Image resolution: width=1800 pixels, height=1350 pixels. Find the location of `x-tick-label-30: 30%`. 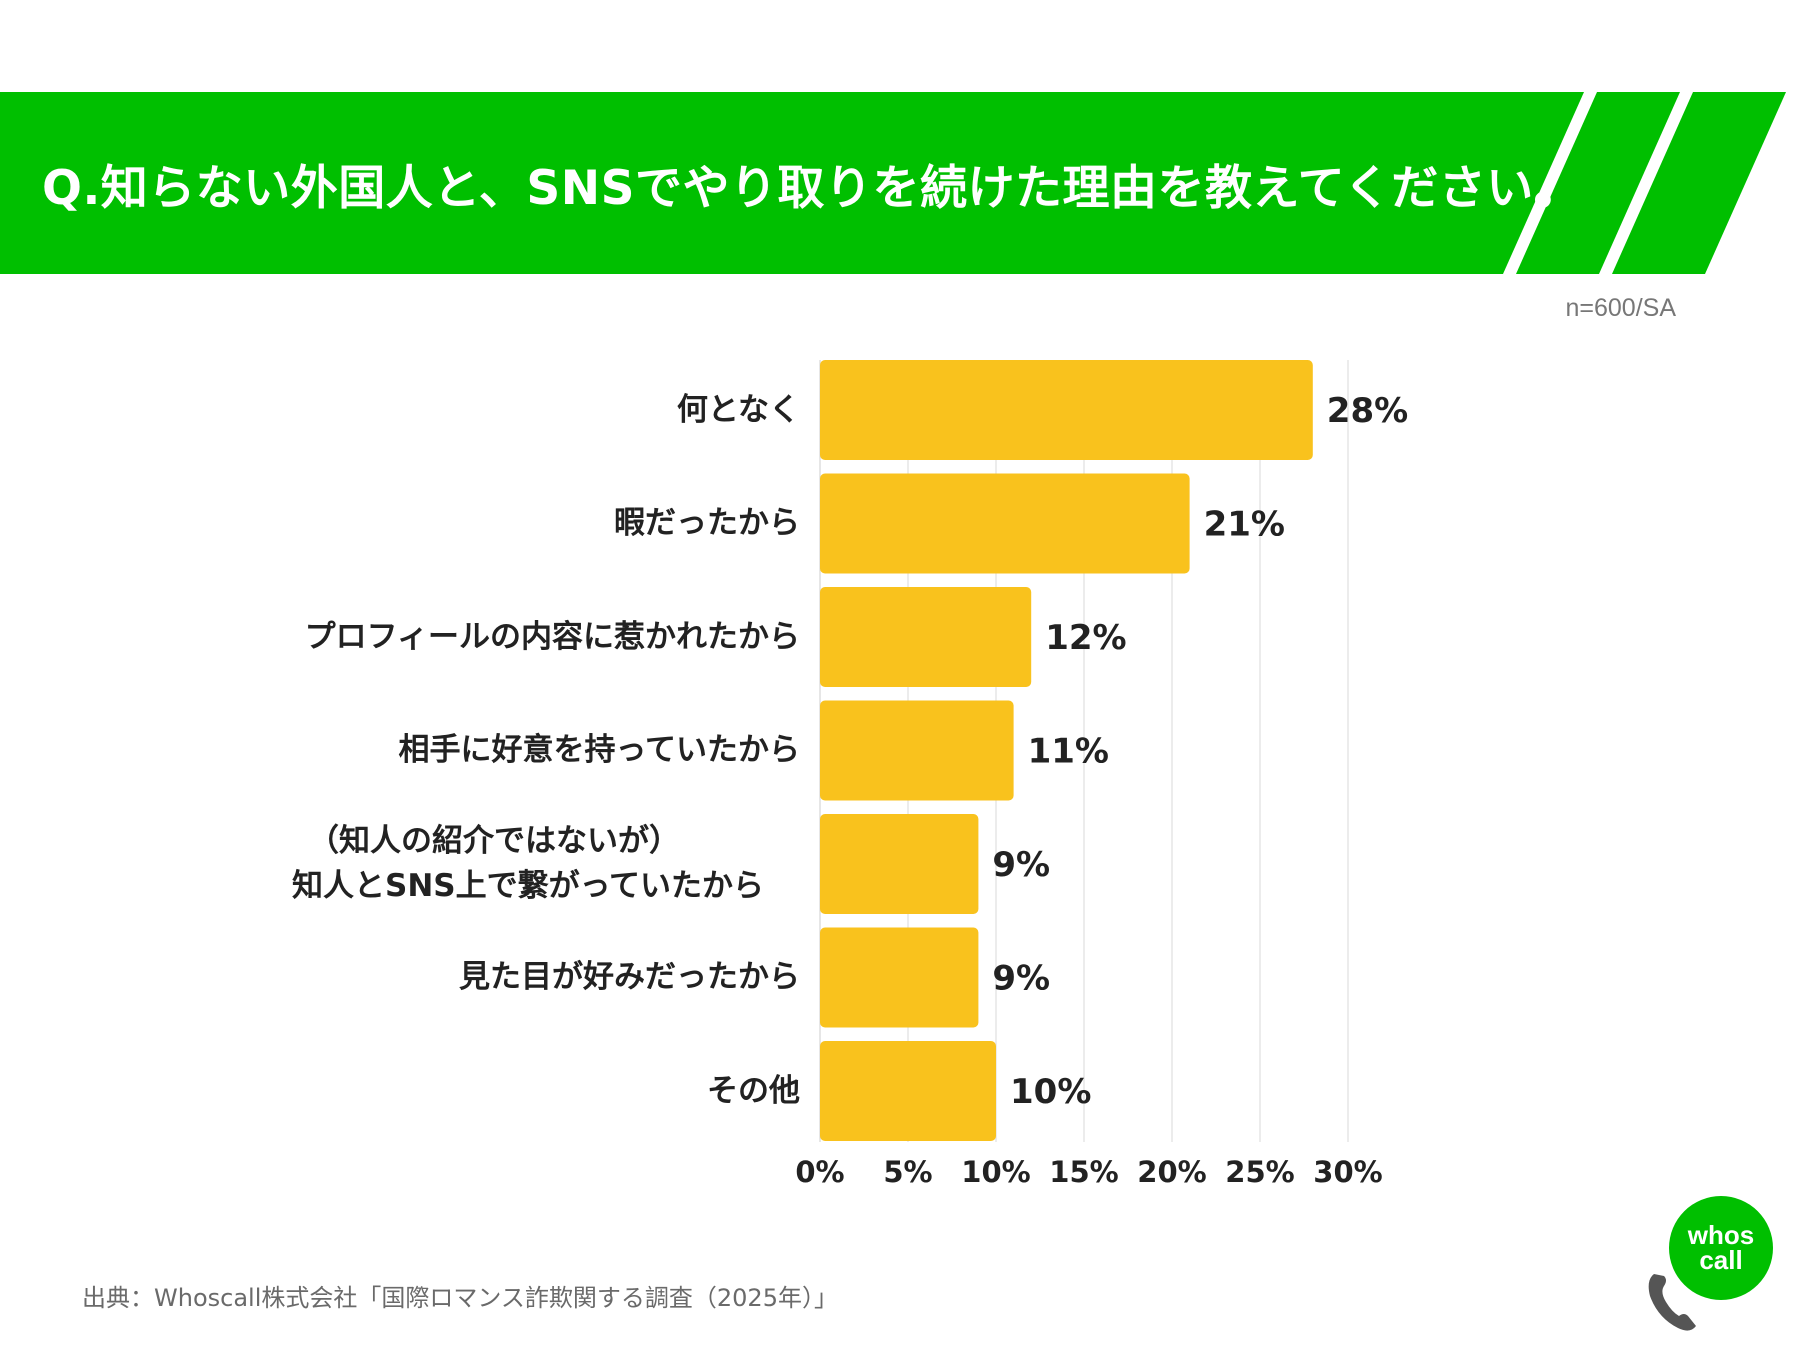

x-tick-label-30: 30% is located at coordinates (1347, 1172).